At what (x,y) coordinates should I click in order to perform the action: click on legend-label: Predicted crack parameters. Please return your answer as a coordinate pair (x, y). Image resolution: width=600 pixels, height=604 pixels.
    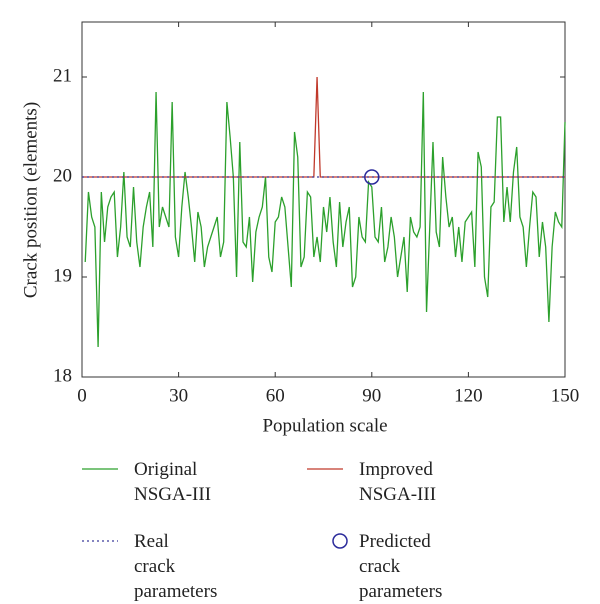
    Looking at the image, I should click on (401, 566).